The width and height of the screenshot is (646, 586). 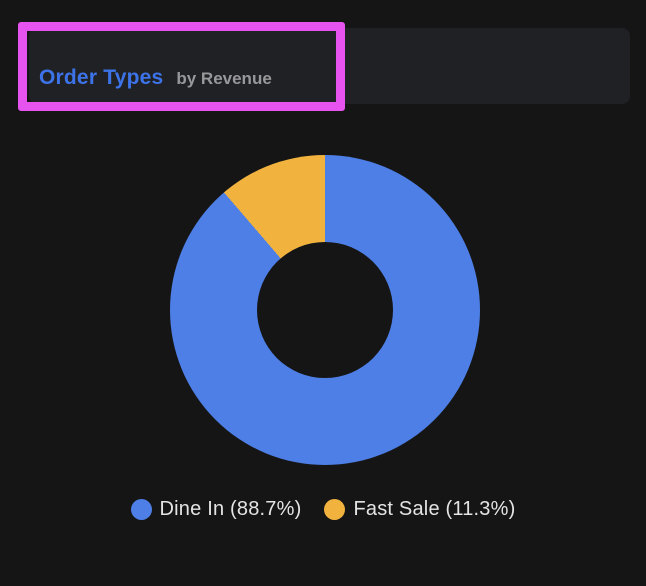 I want to click on legend-item-fast-sale: Fast Sale (11.3%), so click(x=419, y=509).